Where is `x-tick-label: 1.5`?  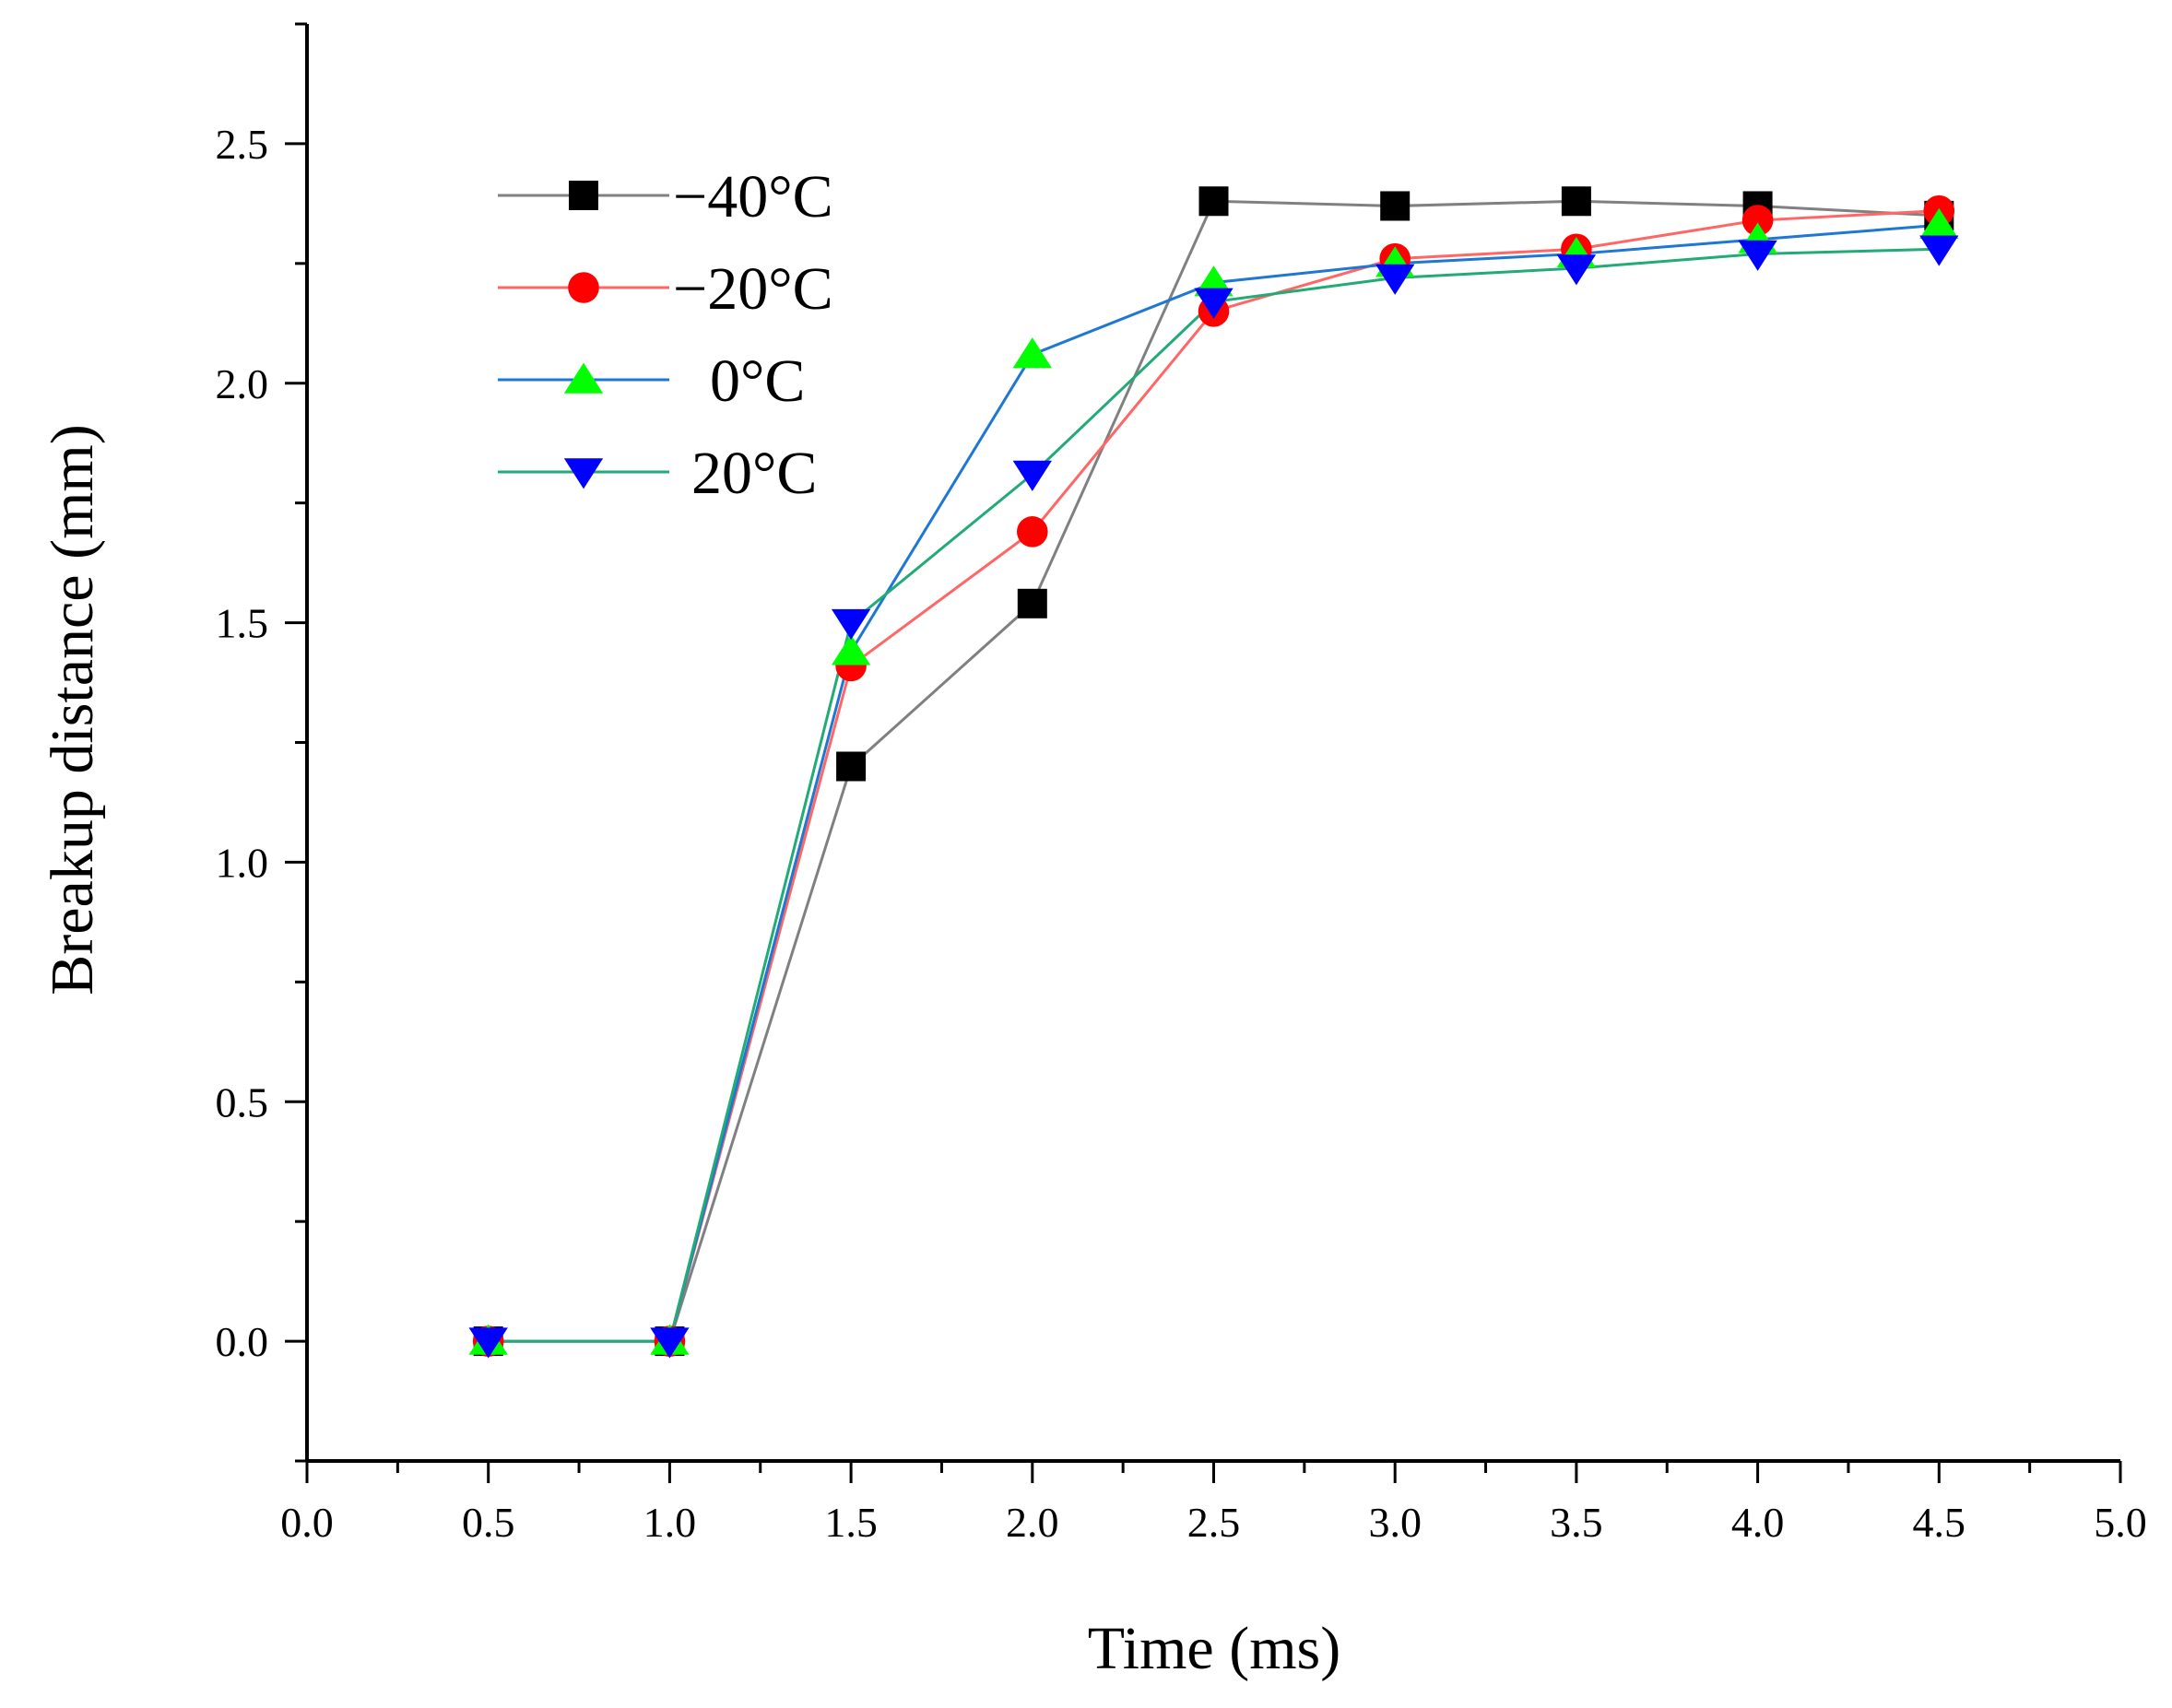 x-tick-label: 1.5 is located at coordinates (851, 1522).